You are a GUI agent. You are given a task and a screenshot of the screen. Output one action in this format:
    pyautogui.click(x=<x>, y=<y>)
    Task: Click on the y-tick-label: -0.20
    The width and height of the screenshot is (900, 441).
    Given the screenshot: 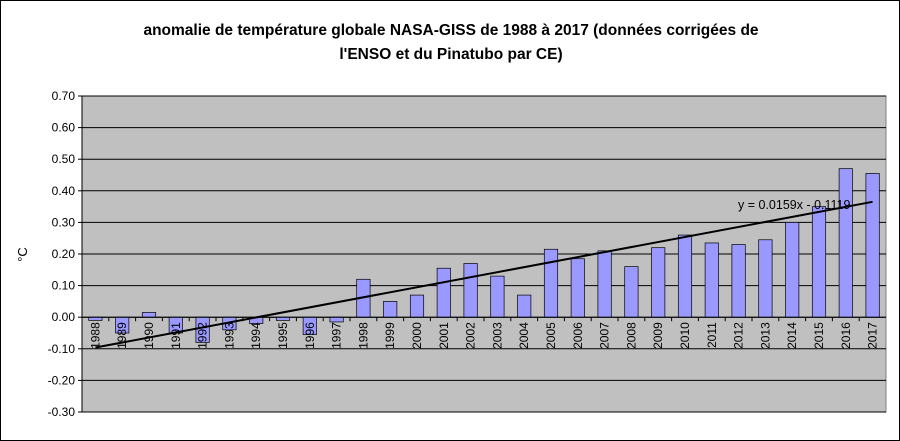 What is the action you would take?
    pyautogui.click(x=62, y=380)
    